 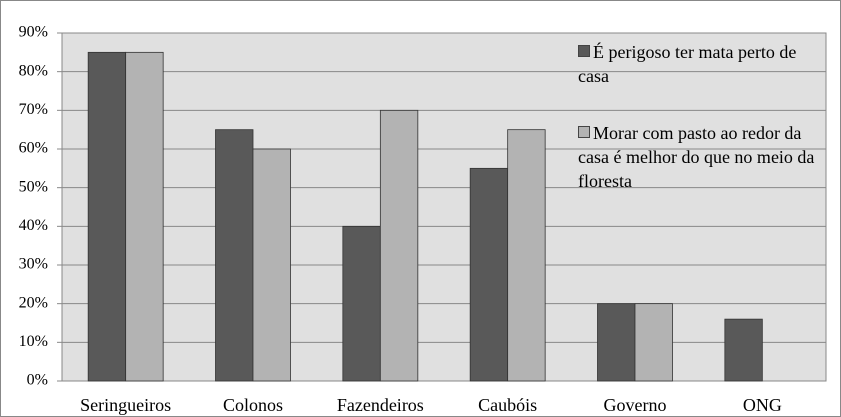 I want to click on x-tick-label: Fazendeiros, so click(x=380, y=405).